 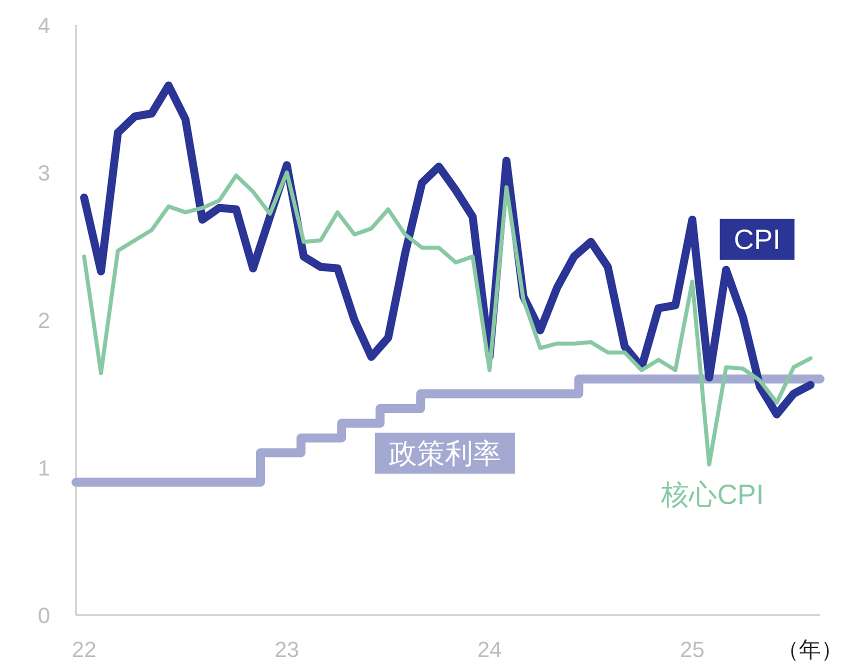 What do you see at coordinates (444, 453) in the screenshot?
I see `series-label: 政策利率` at bounding box center [444, 453].